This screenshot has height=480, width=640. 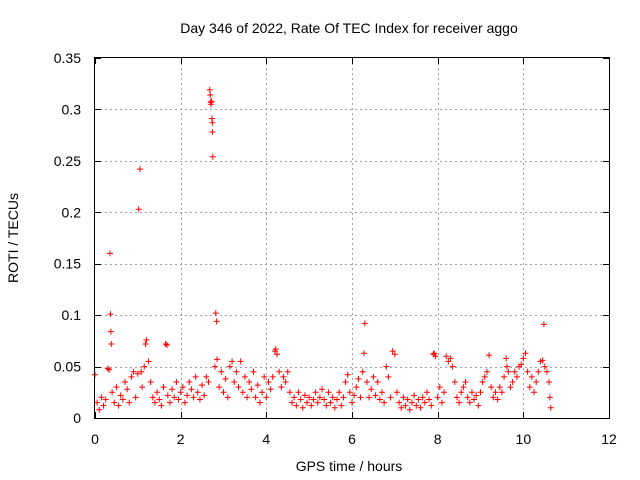 What do you see at coordinates (354, 439) in the screenshot?
I see `x-tick-labels: 0 2 4 6 8 10 12` at bounding box center [354, 439].